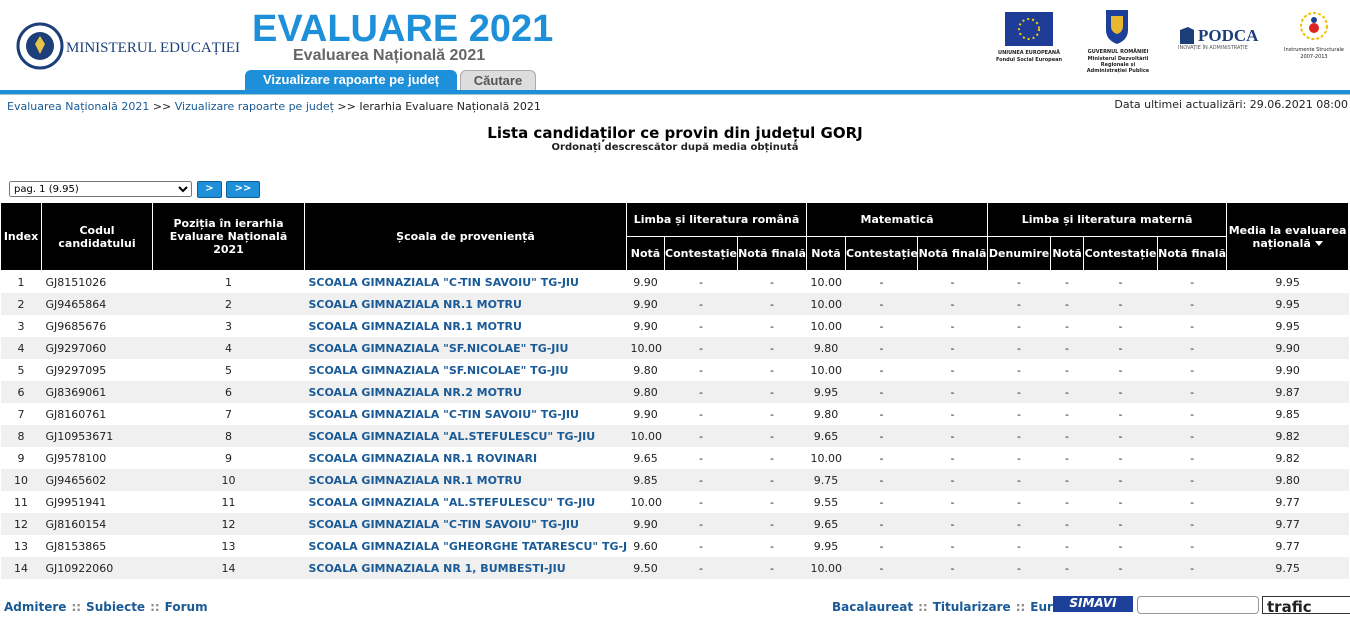 The width and height of the screenshot is (1350, 617). I want to click on column-header: Index, so click(21, 236).